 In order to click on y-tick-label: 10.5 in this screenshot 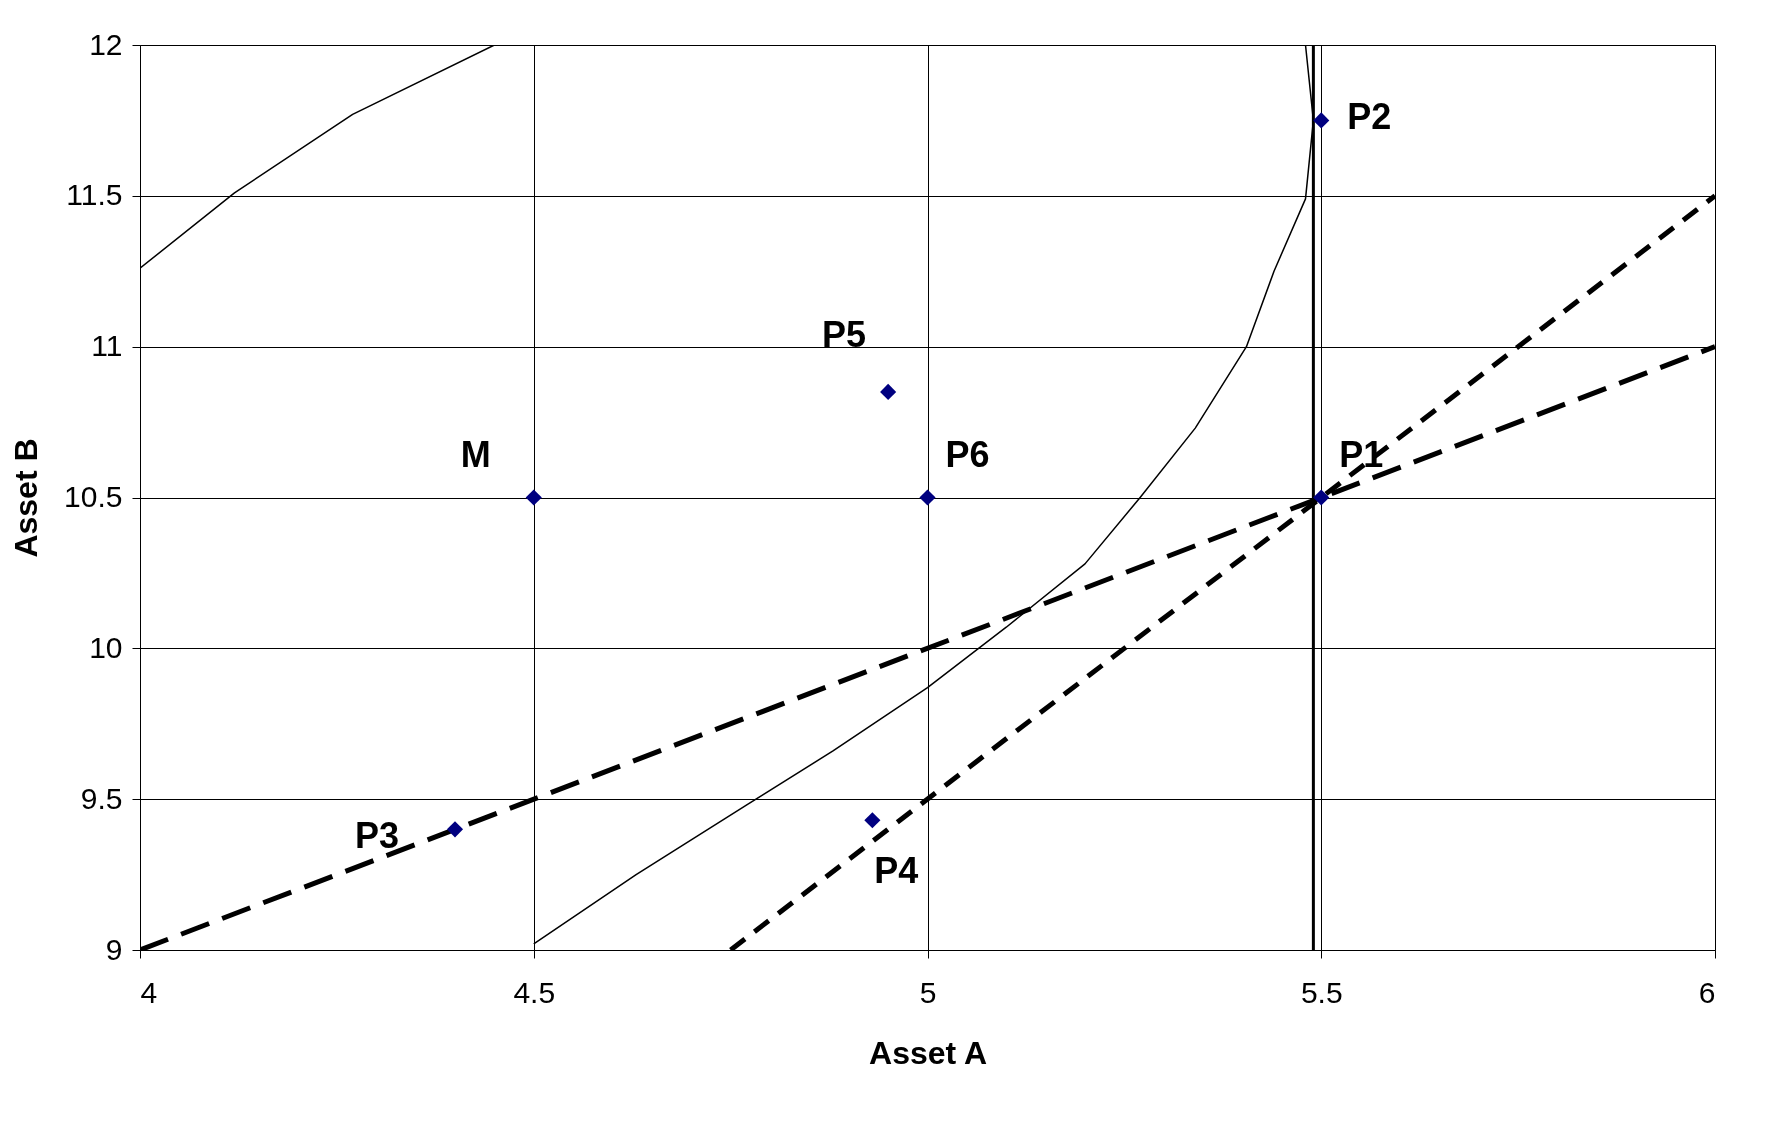, I will do `click(93, 496)`.